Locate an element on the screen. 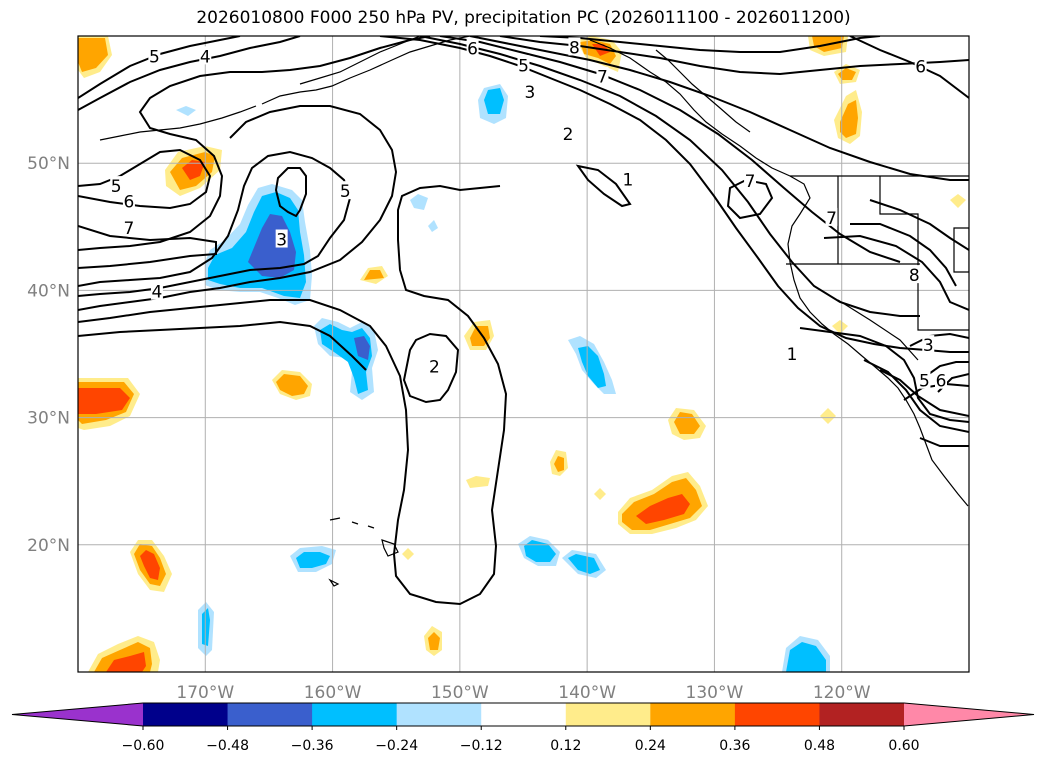  colorbar-tick-label: −0.48 is located at coordinates (227, 746).